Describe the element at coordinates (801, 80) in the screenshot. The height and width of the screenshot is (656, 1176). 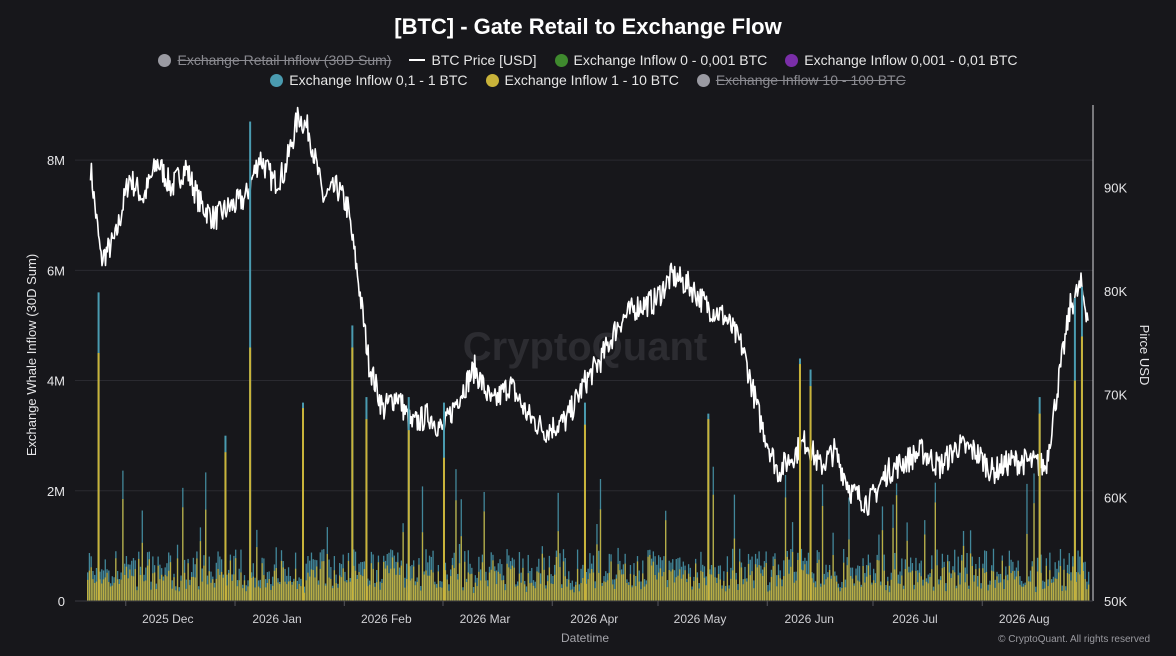
I see `legend-item-inflow-10-100: Exchange Inflow 10 - 100 BTC` at that location.